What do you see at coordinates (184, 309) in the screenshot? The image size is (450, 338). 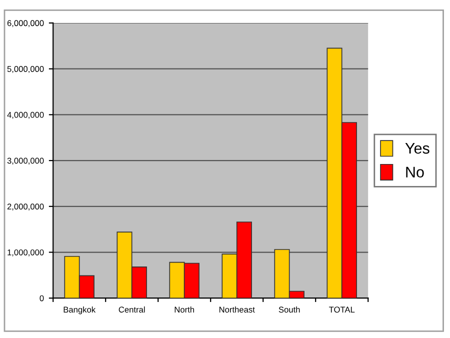 I see `x-tick-label: North` at bounding box center [184, 309].